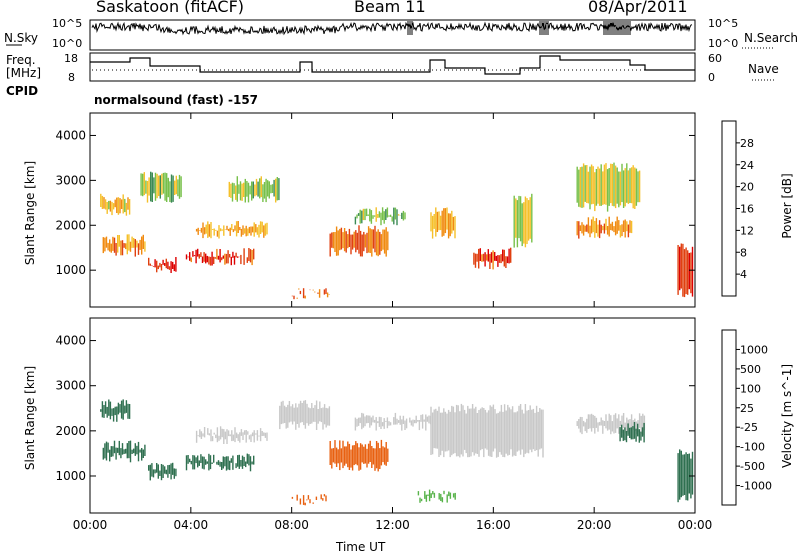  Describe the element at coordinates (191, 525) in the screenshot. I see `x-tick-label: 04:00` at that location.